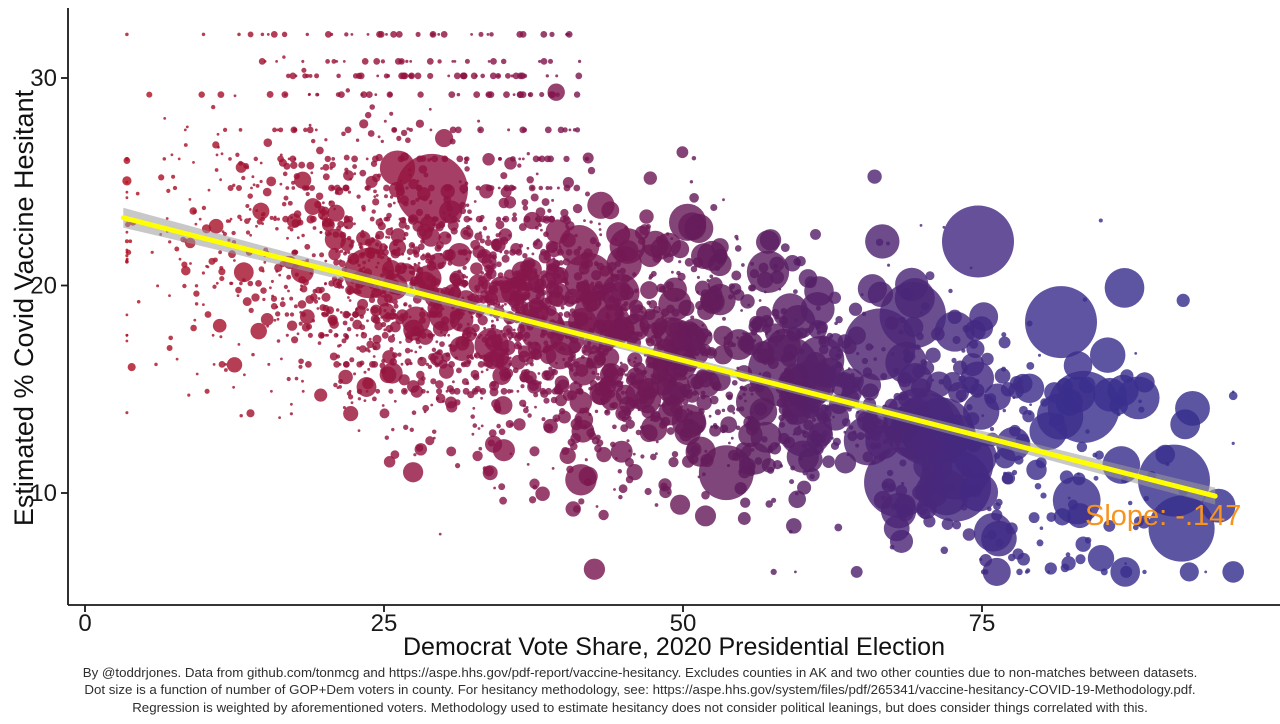 Image resolution: width=1280 pixels, height=724 pixels. I want to click on x-tick-label: 0, so click(84, 623).